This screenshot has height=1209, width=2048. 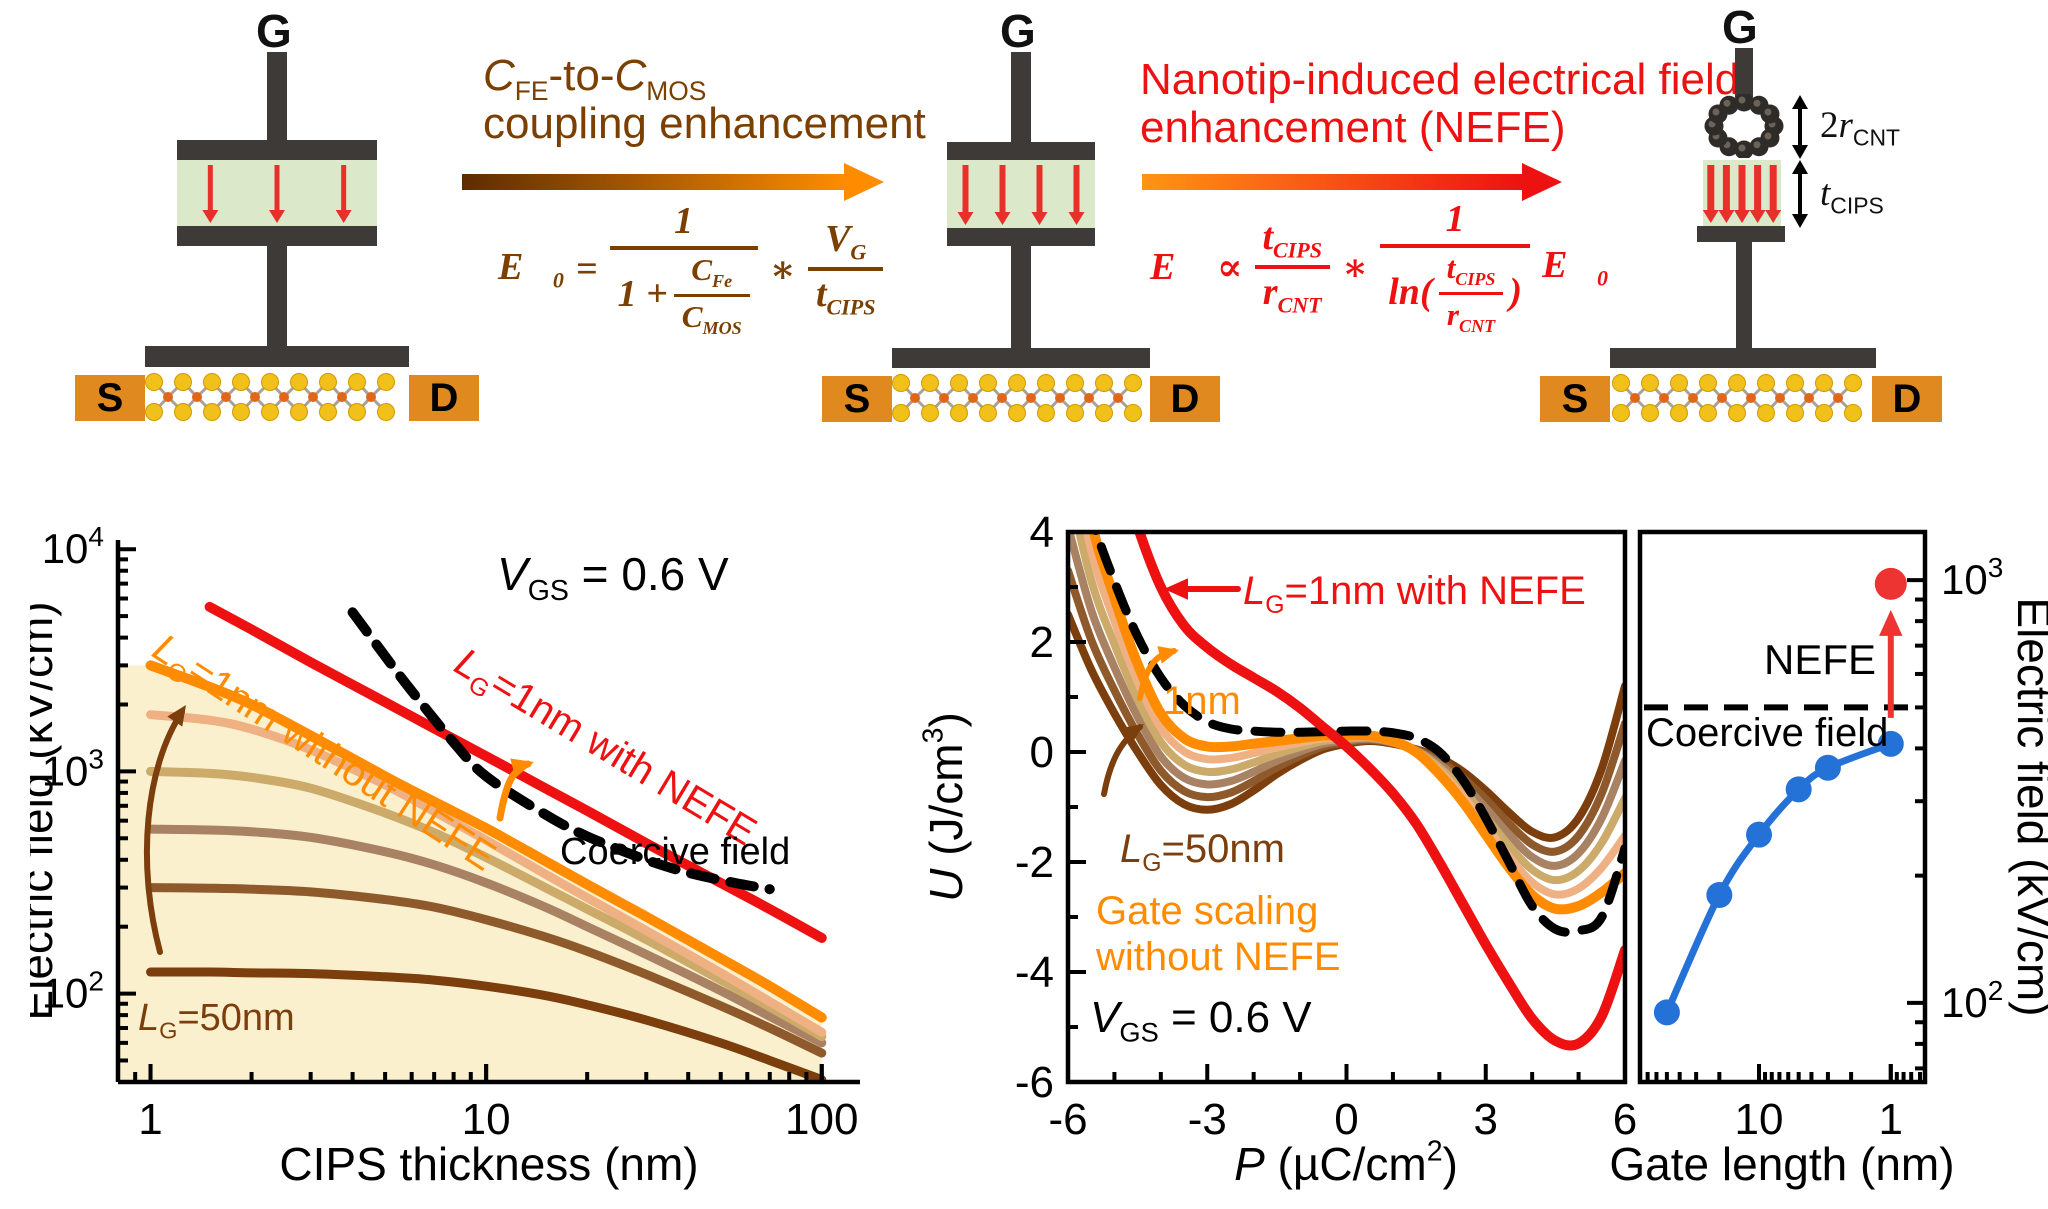 I want to click on x-tick-label: -6, so click(x=1067, y=1119).